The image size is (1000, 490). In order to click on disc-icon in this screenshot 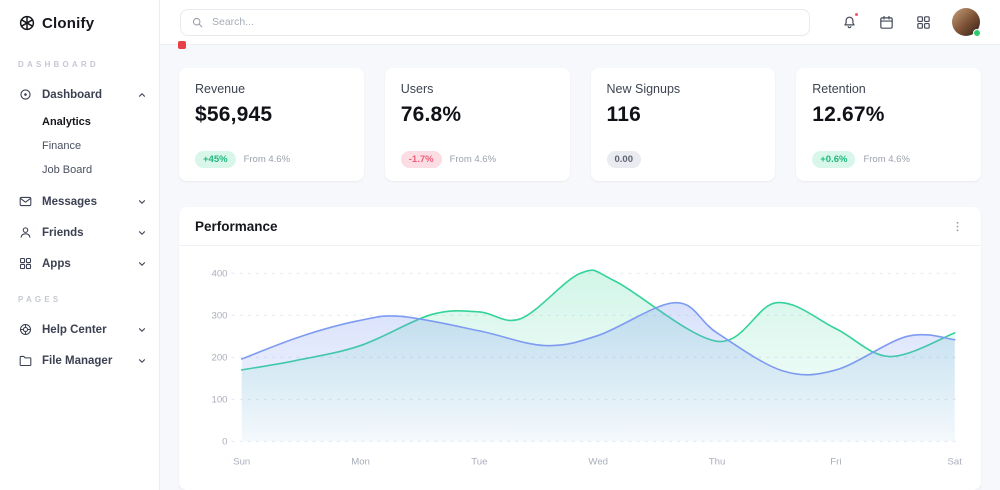, I will do `click(25, 94)`.